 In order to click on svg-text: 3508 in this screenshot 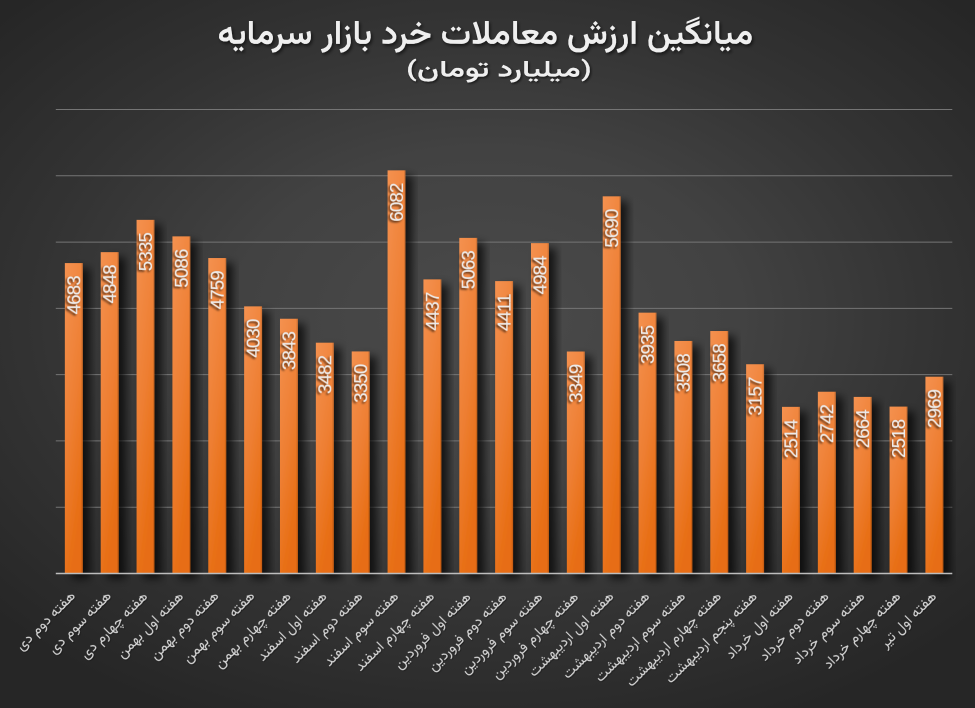, I will do `click(683, 373)`.